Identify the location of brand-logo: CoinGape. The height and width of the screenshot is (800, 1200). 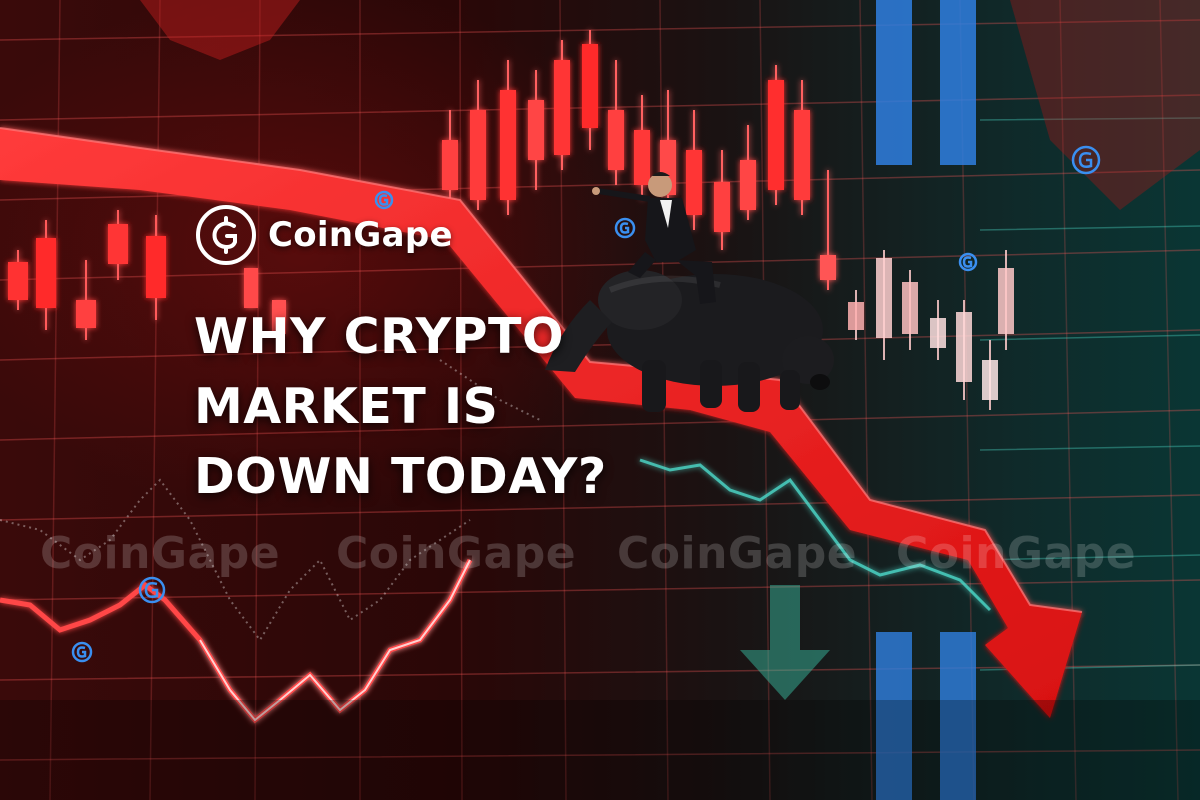
(324, 235).